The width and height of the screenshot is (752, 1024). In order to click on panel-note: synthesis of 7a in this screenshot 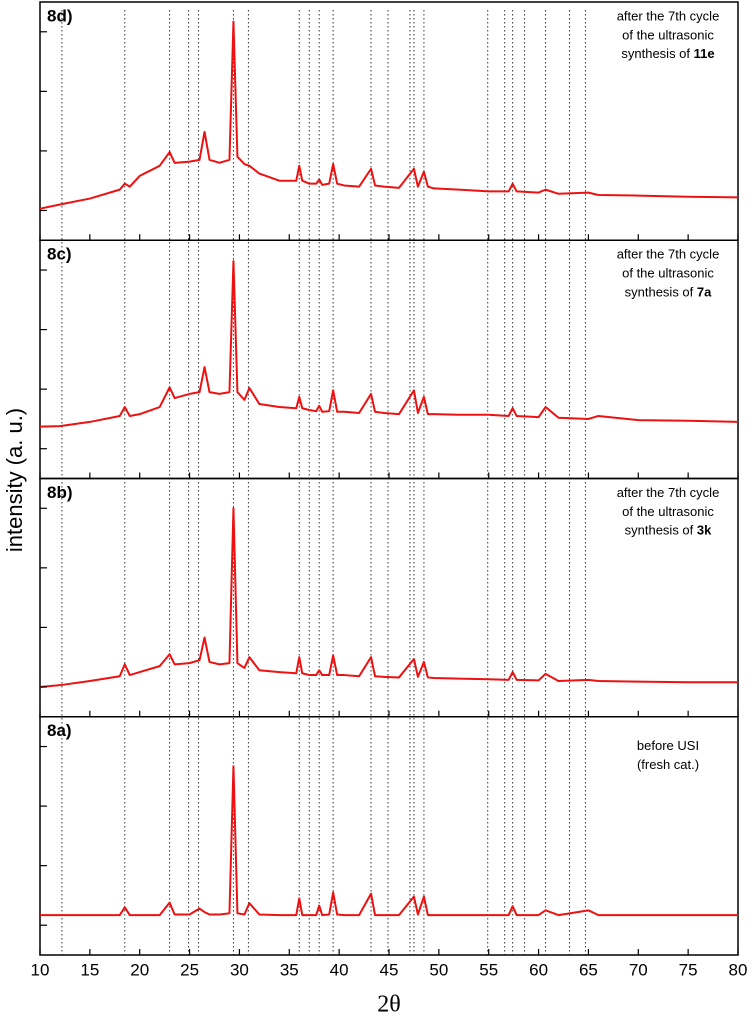, I will do `click(668, 292)`.